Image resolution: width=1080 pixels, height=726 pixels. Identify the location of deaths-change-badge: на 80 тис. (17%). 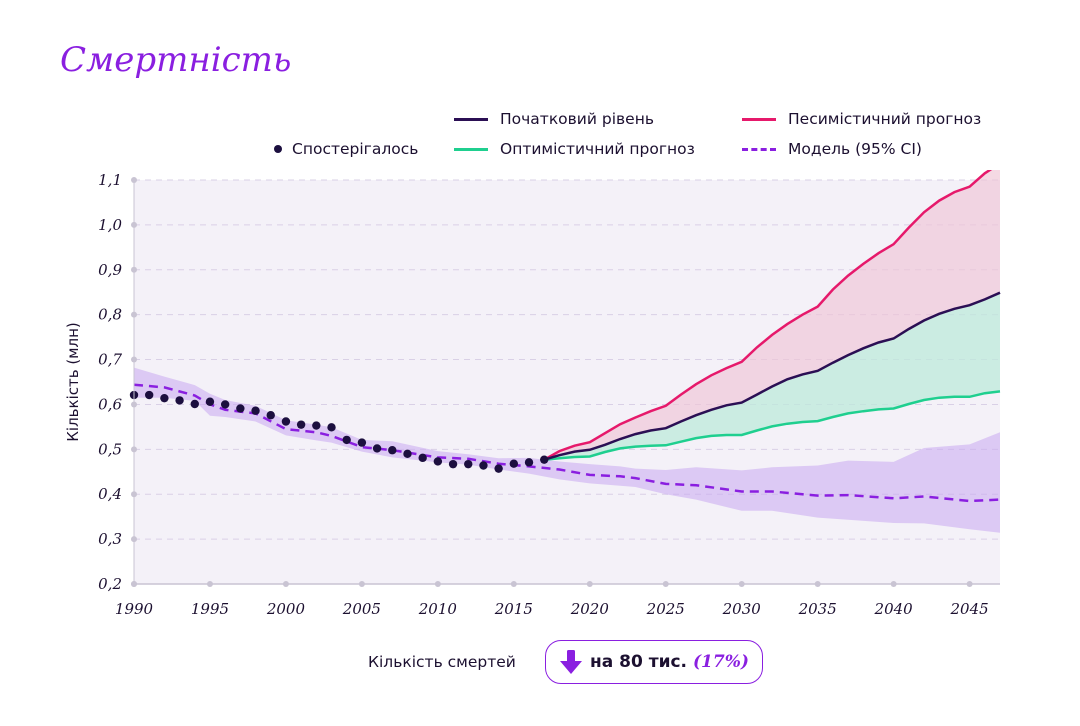
(654, 662).